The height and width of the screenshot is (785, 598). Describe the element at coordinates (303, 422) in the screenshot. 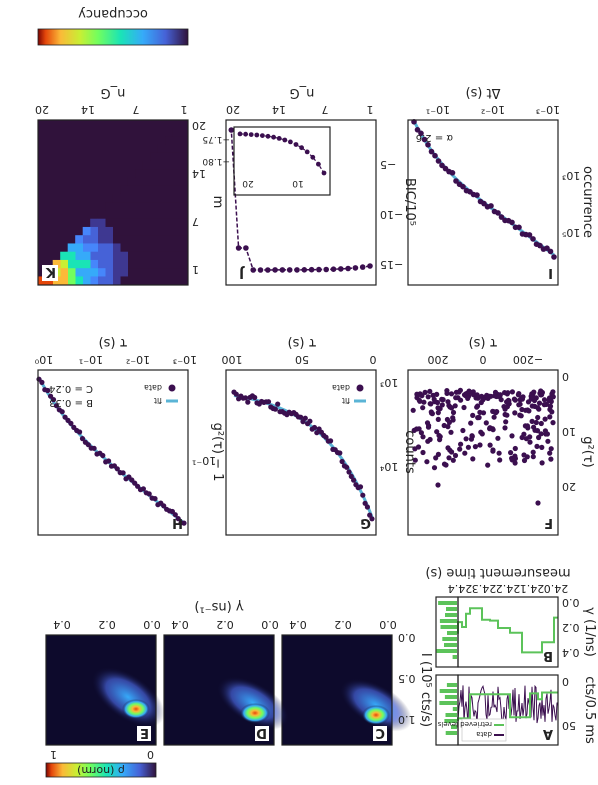

I see `panel-g-point` at that location.